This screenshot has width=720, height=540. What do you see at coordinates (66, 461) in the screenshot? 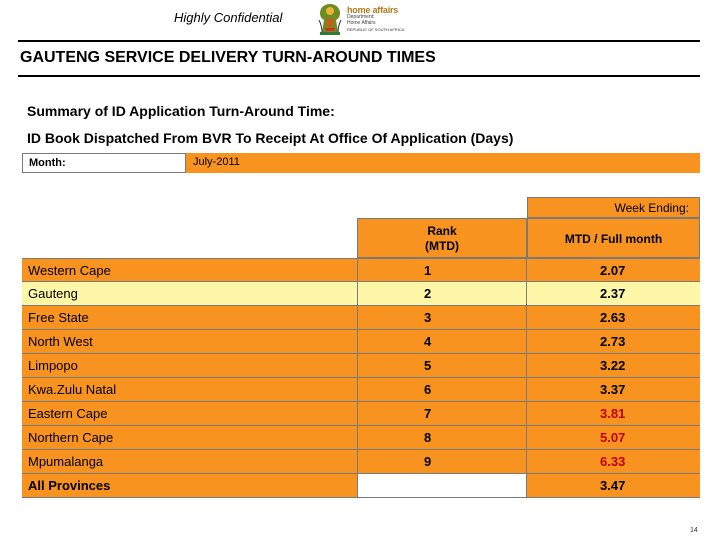
I see `province-cell: Mpumalanga` at bounding box center [66, 461].